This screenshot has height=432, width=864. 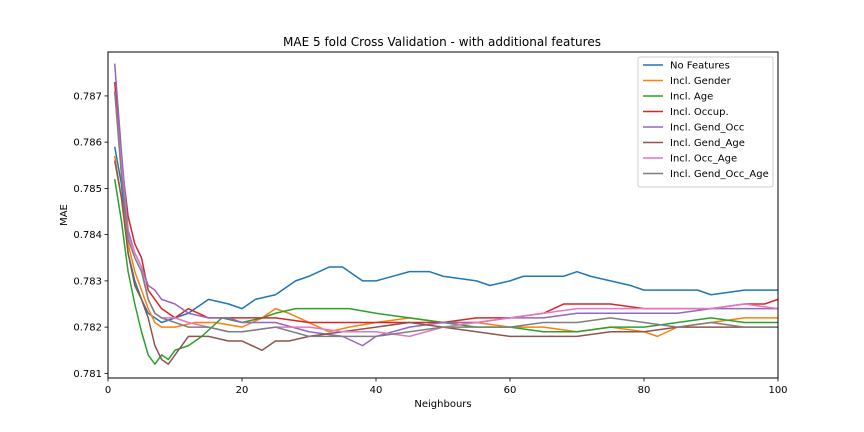 I want to click on legend-label-6: Incl. Occ_Age, so click(x=703, y=159).